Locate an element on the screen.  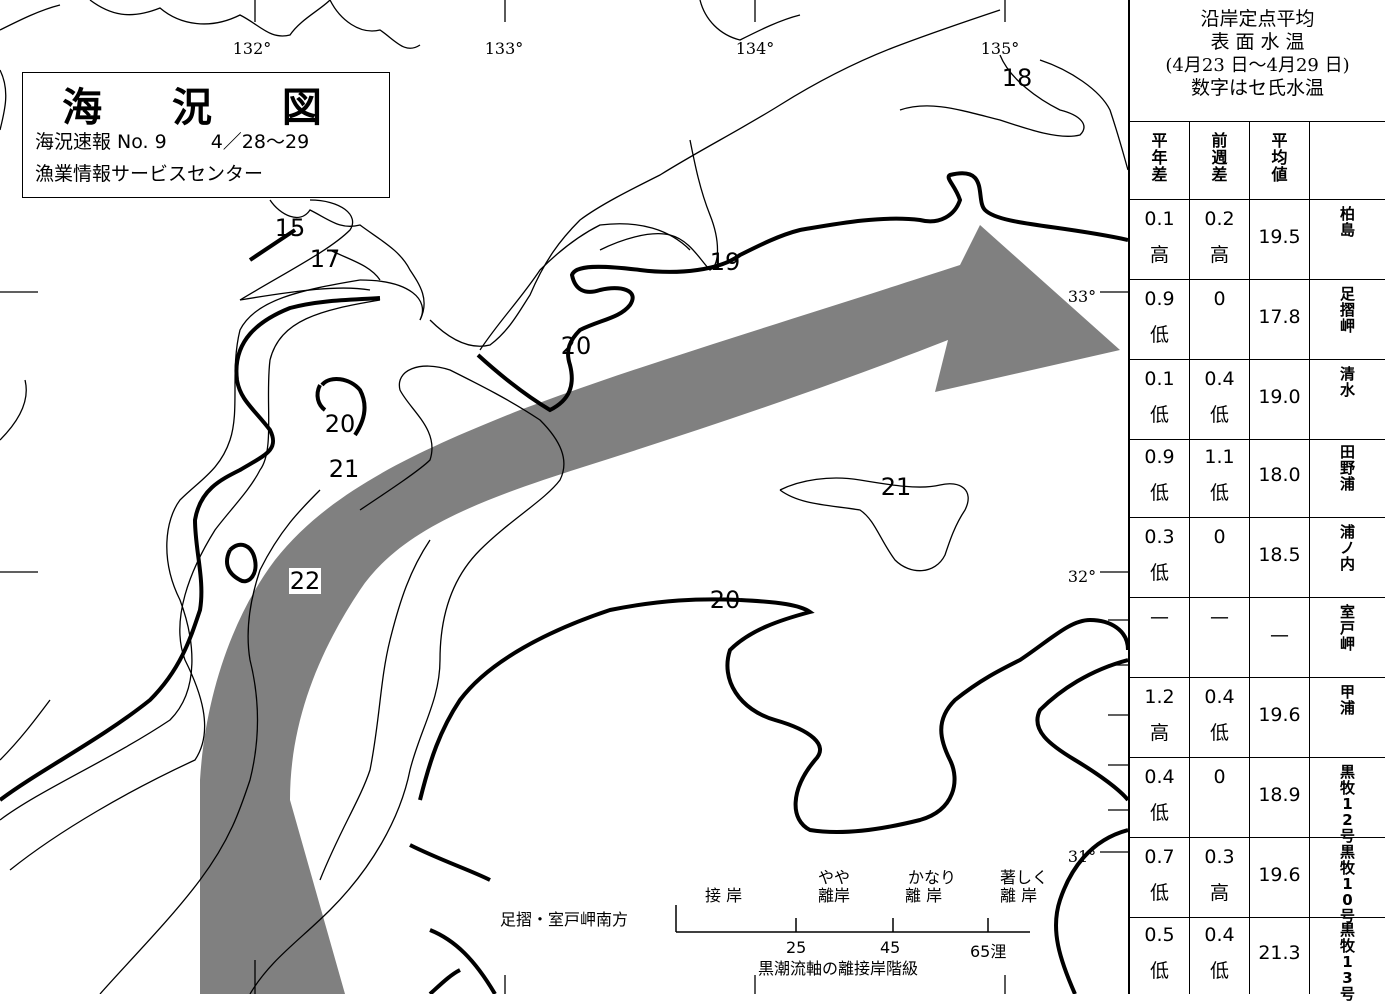
station-name: 甲浦 is located at coordinates (1347, 700).